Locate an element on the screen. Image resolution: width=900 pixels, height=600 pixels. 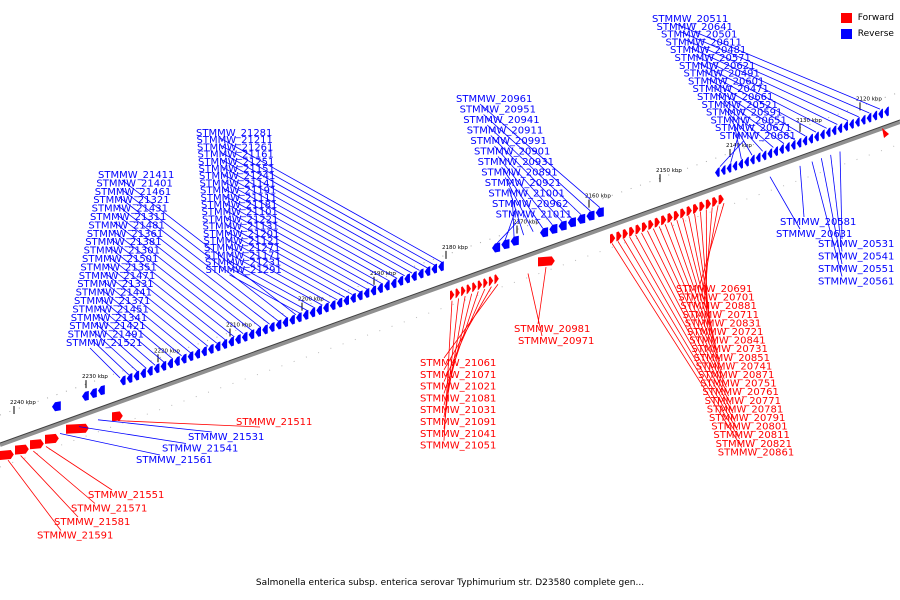
reverse-label: STMMW_20511 is located at coordinates (690, 19).